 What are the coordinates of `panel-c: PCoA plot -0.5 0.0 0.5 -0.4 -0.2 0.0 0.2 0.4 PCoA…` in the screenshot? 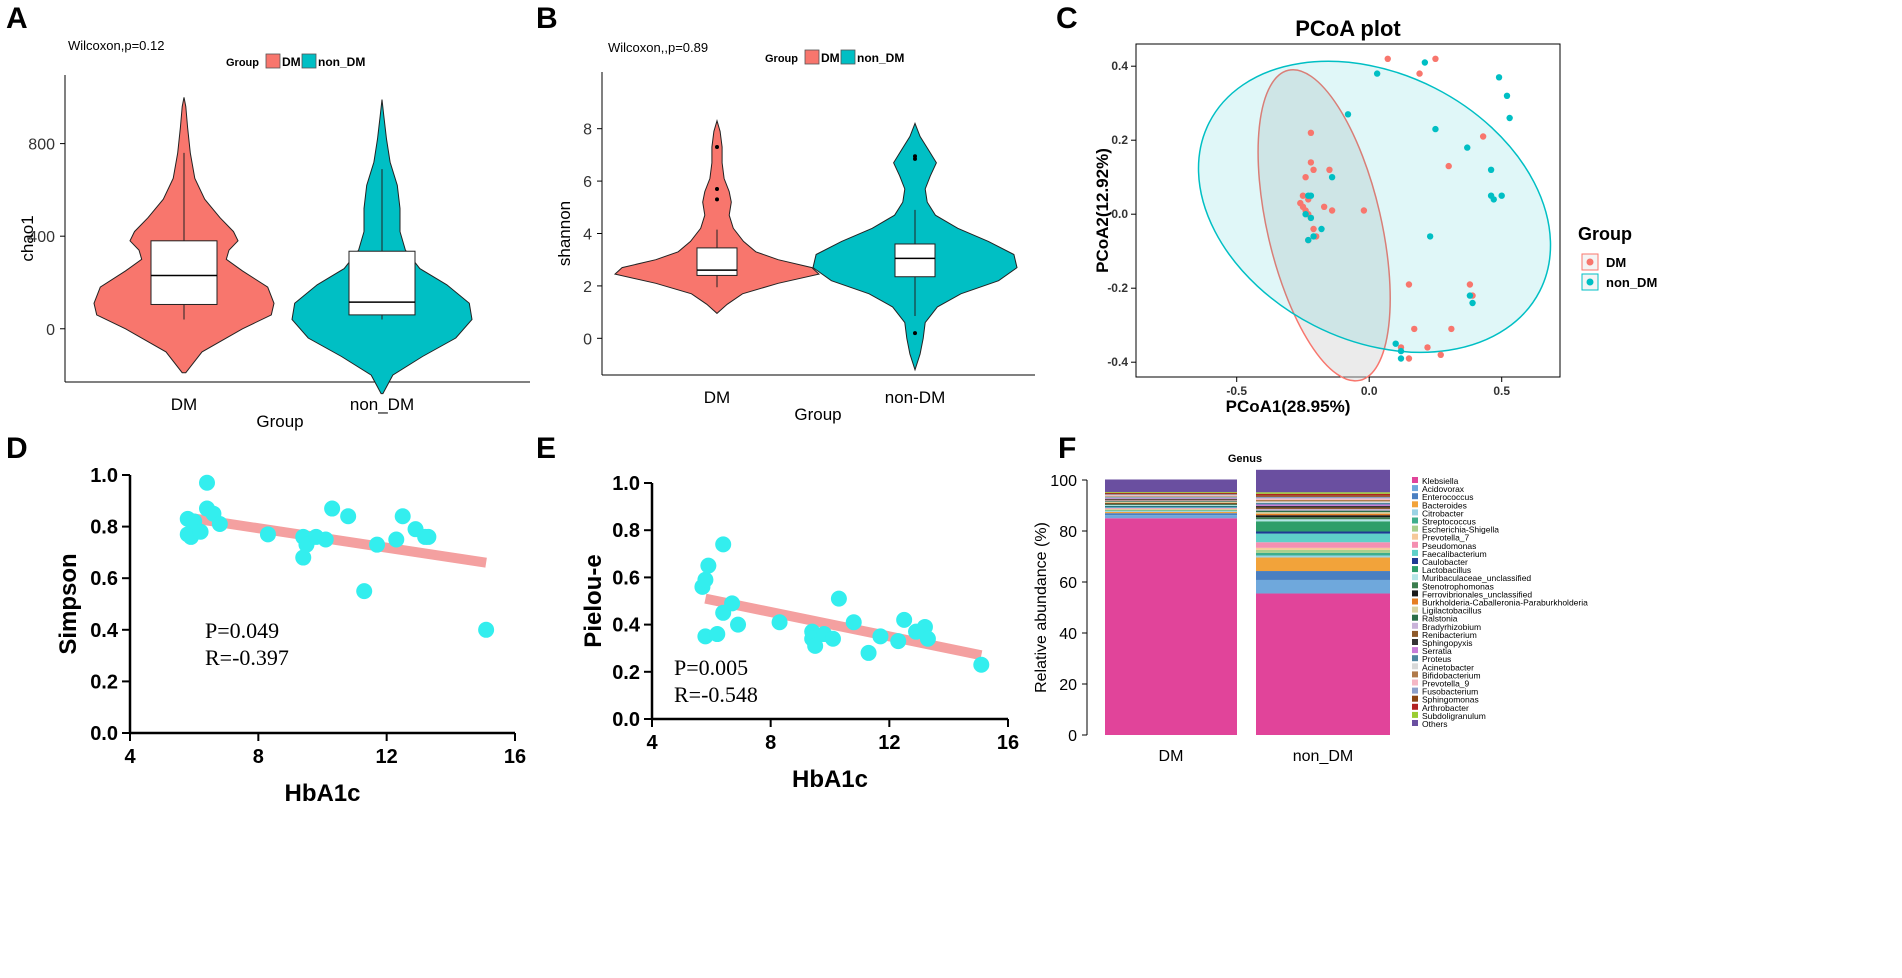 It's located at (1375, 216).